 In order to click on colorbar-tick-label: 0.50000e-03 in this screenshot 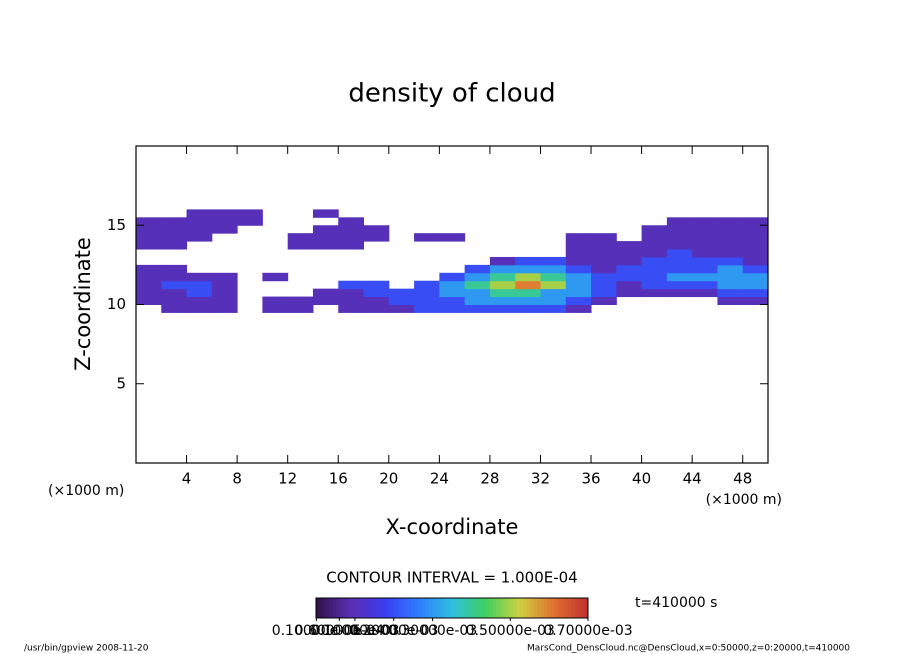, I will do `click(510, 631)`.